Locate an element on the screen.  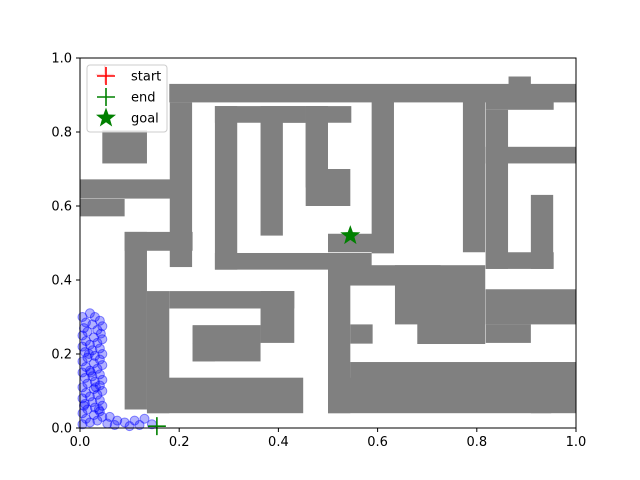
y-tick-label: 0.8 is located at coordinates (61, 133).